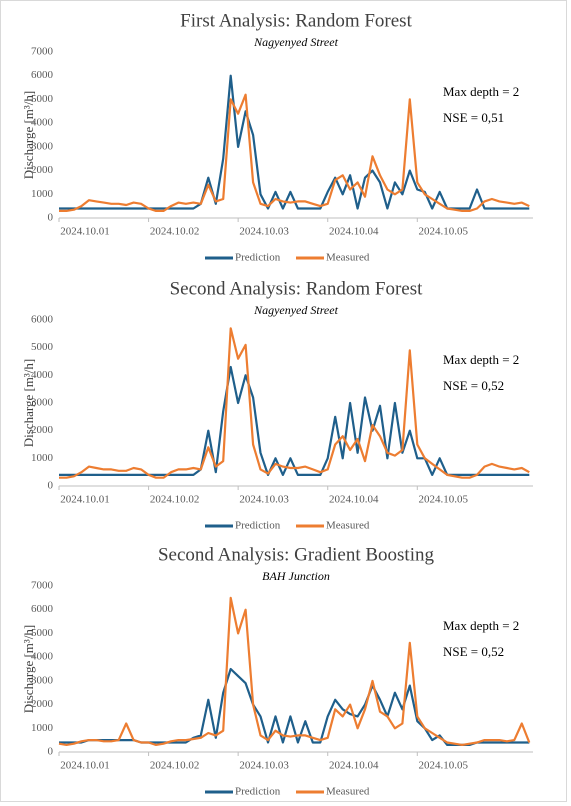 This screenshot has width=571, height=806. Describe the element at coordinates (296, 20) in the screenshot. I see `chart-title: First Analysis: Random Forest` at that location.